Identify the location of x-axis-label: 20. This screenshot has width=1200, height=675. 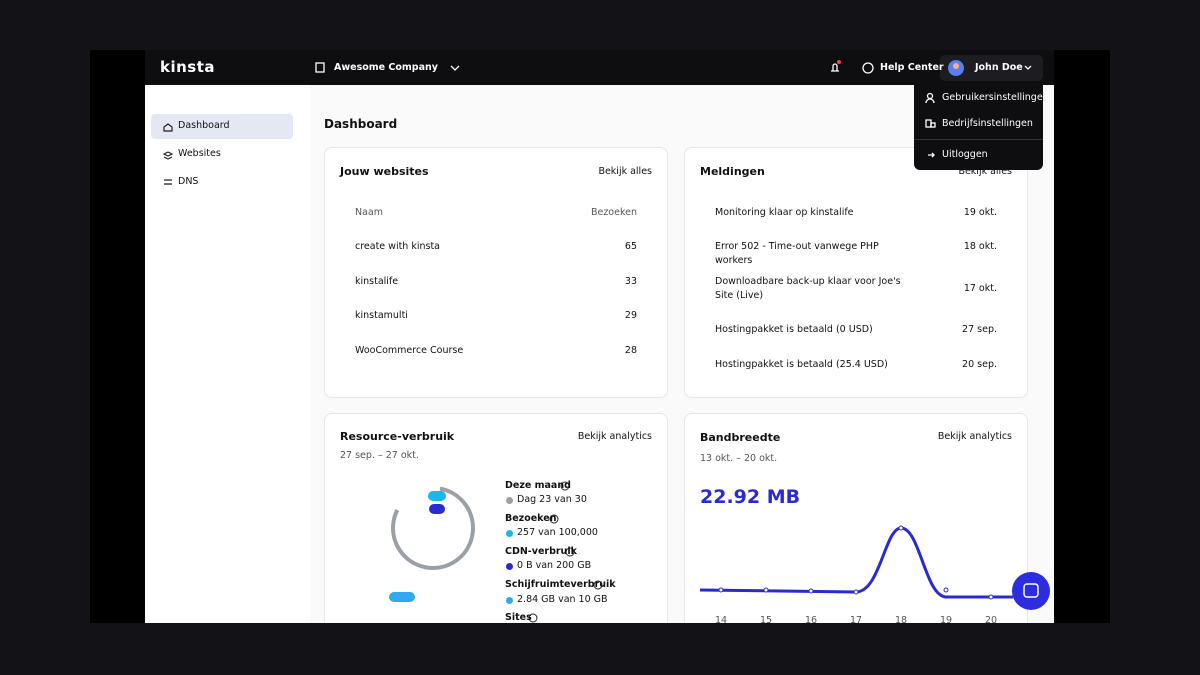
(991, 619).